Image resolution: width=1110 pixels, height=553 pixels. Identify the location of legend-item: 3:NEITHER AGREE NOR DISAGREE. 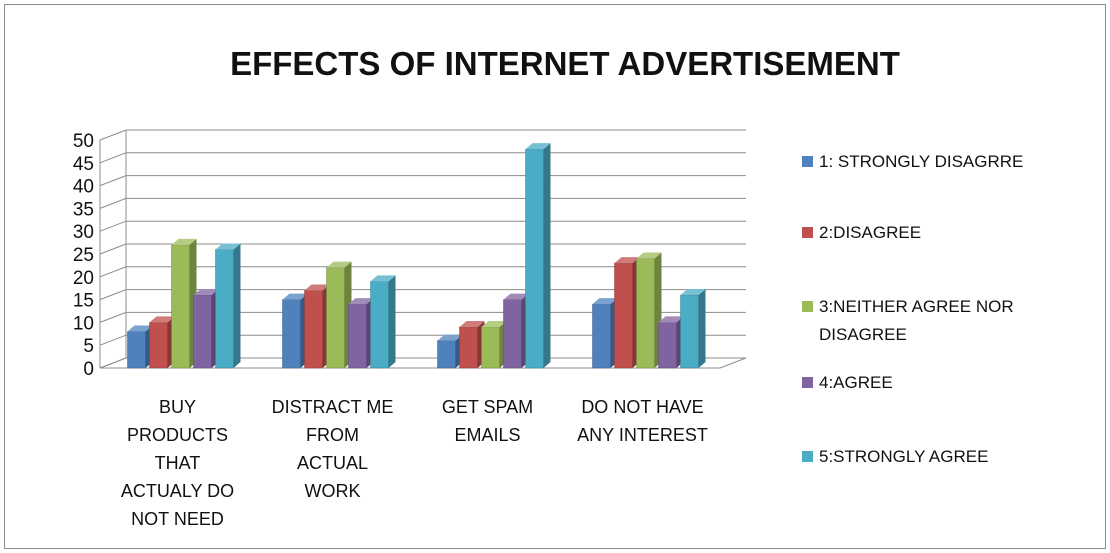
(908, 320).